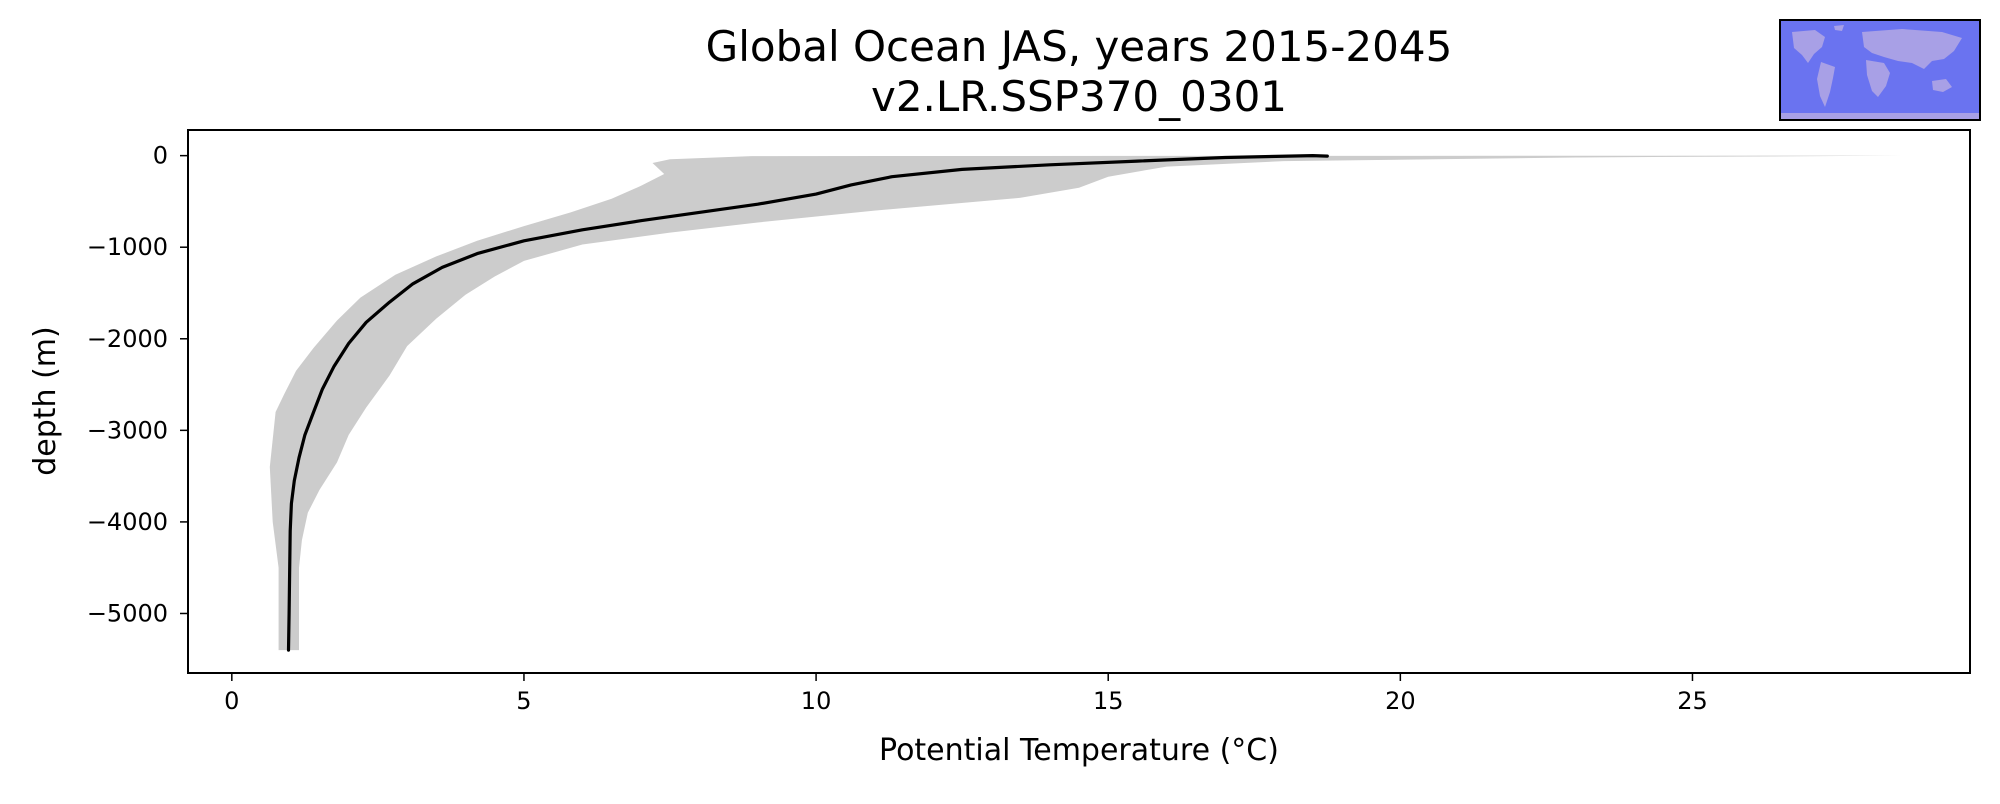  I want to click on x-tick-label: 20, so click(1400, 701).